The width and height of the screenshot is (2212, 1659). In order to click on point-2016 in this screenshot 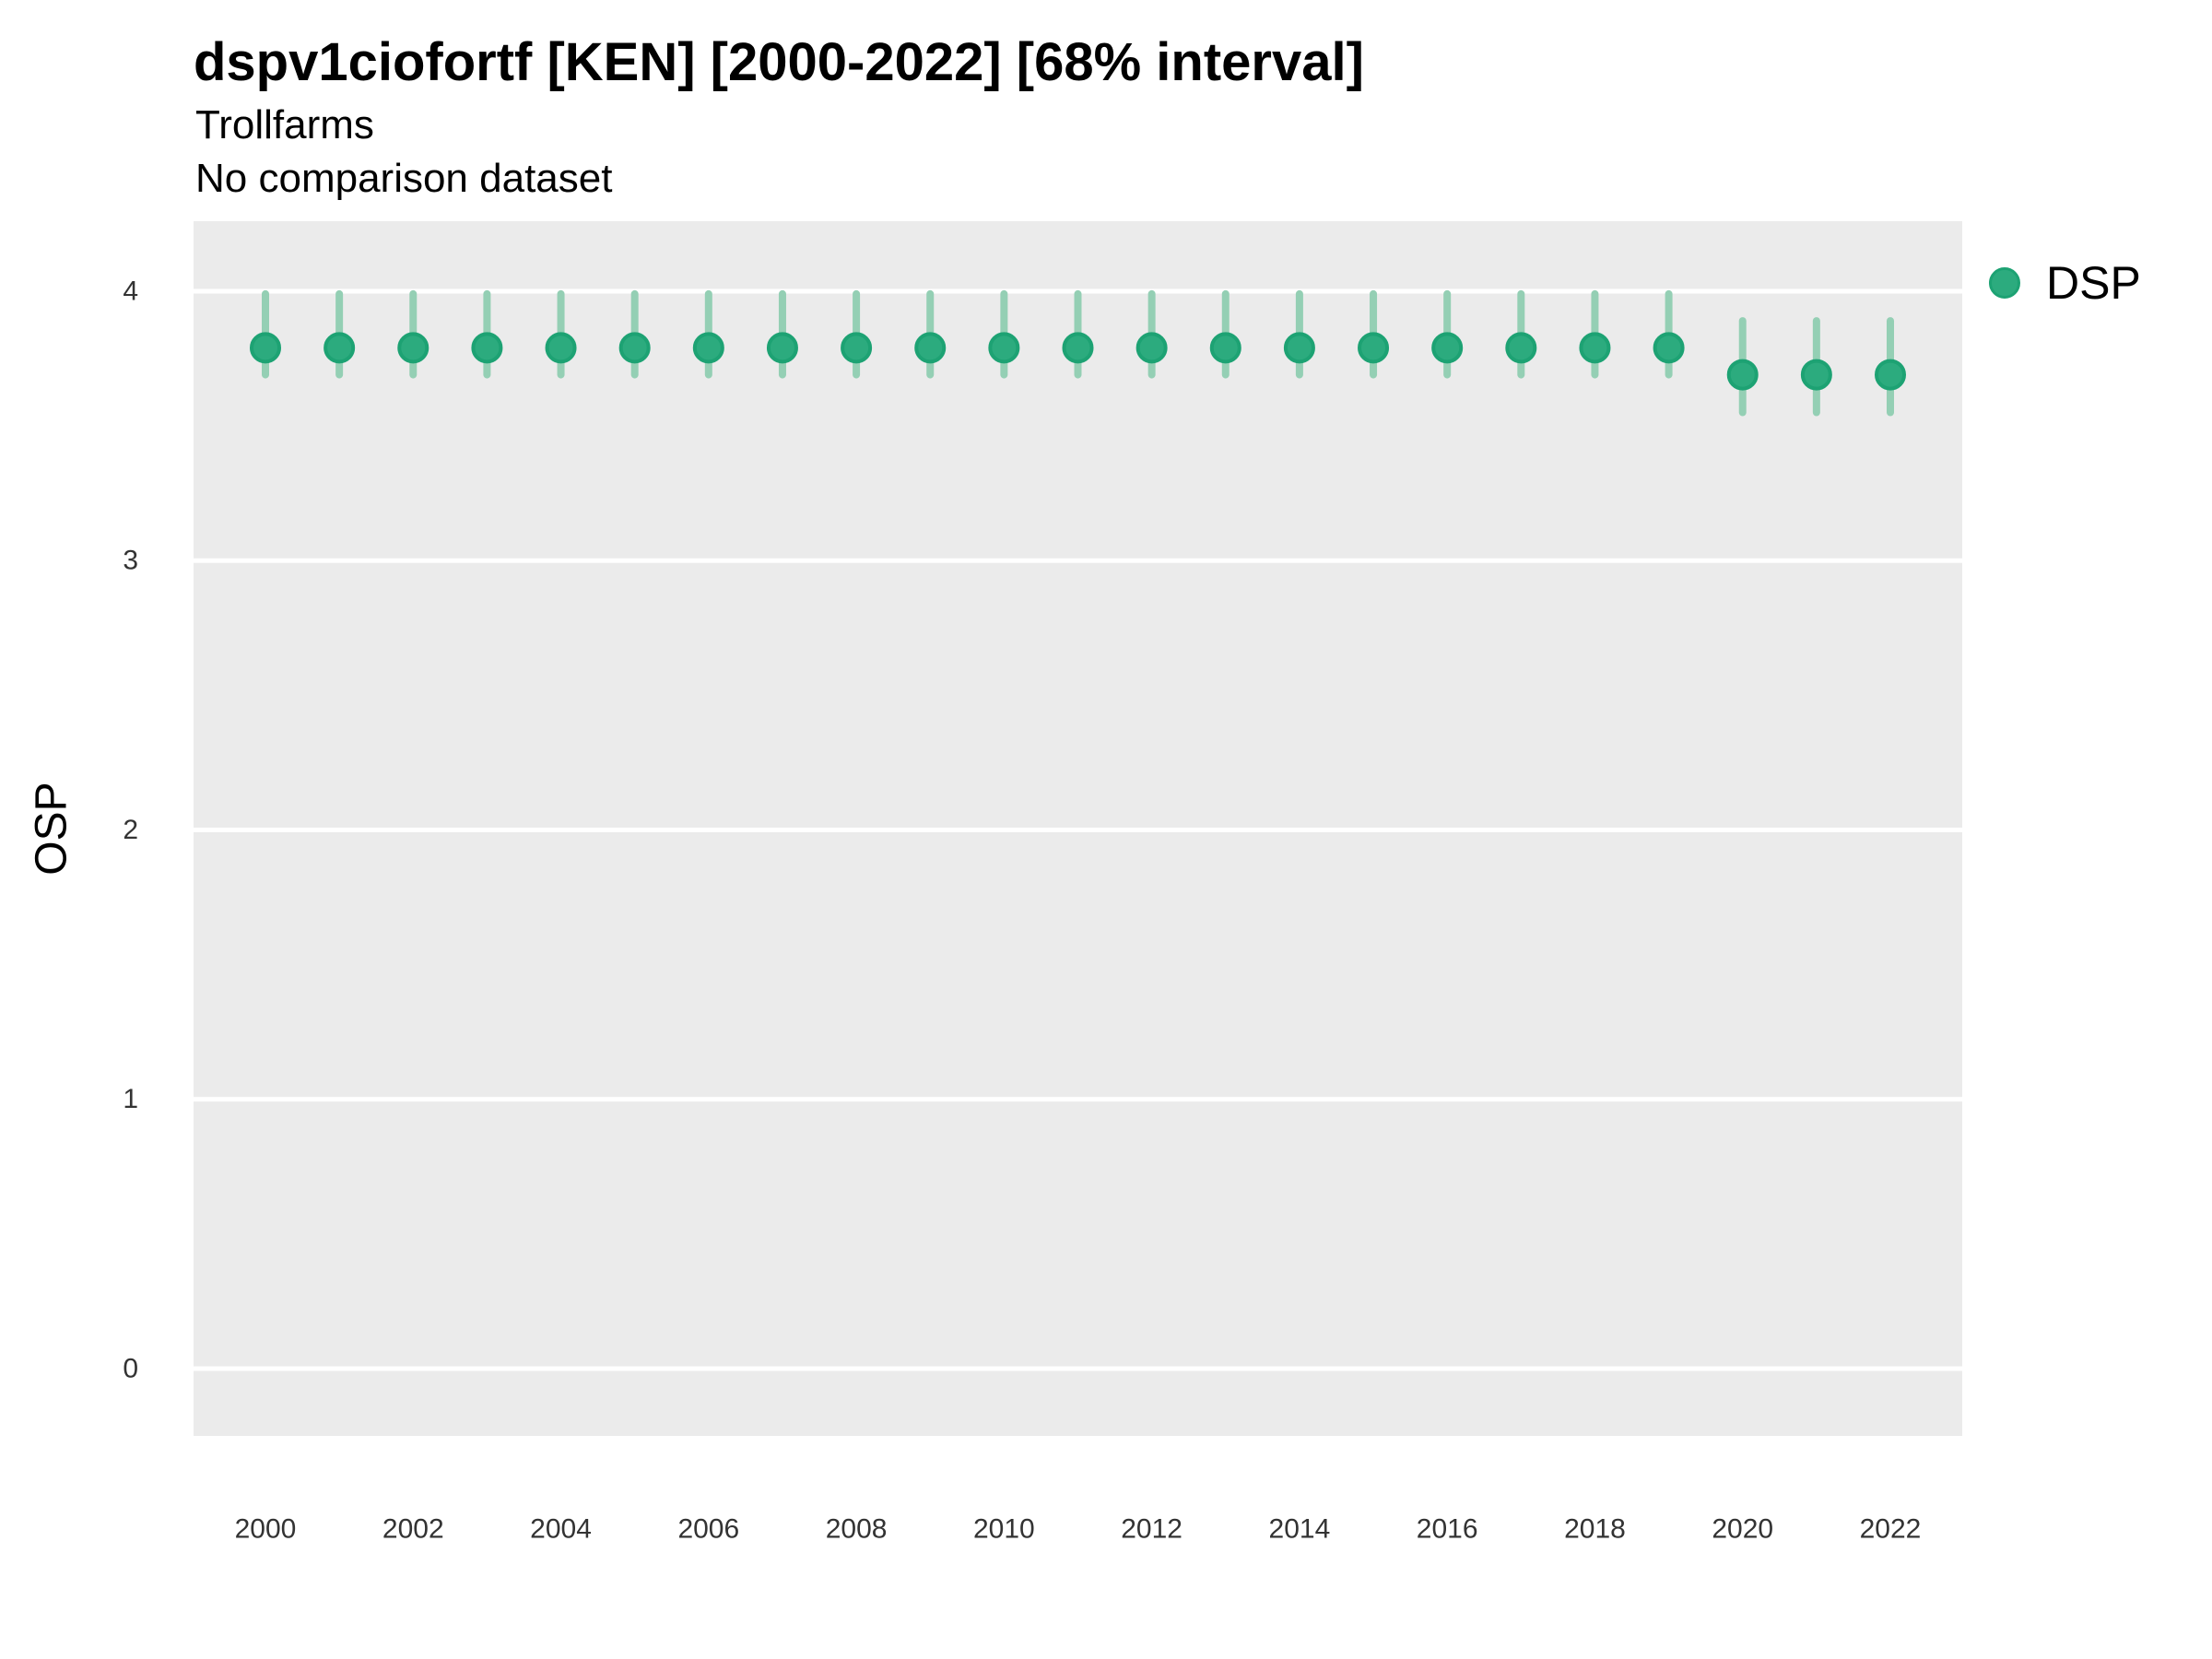, I will do `click(1447, 348)`.